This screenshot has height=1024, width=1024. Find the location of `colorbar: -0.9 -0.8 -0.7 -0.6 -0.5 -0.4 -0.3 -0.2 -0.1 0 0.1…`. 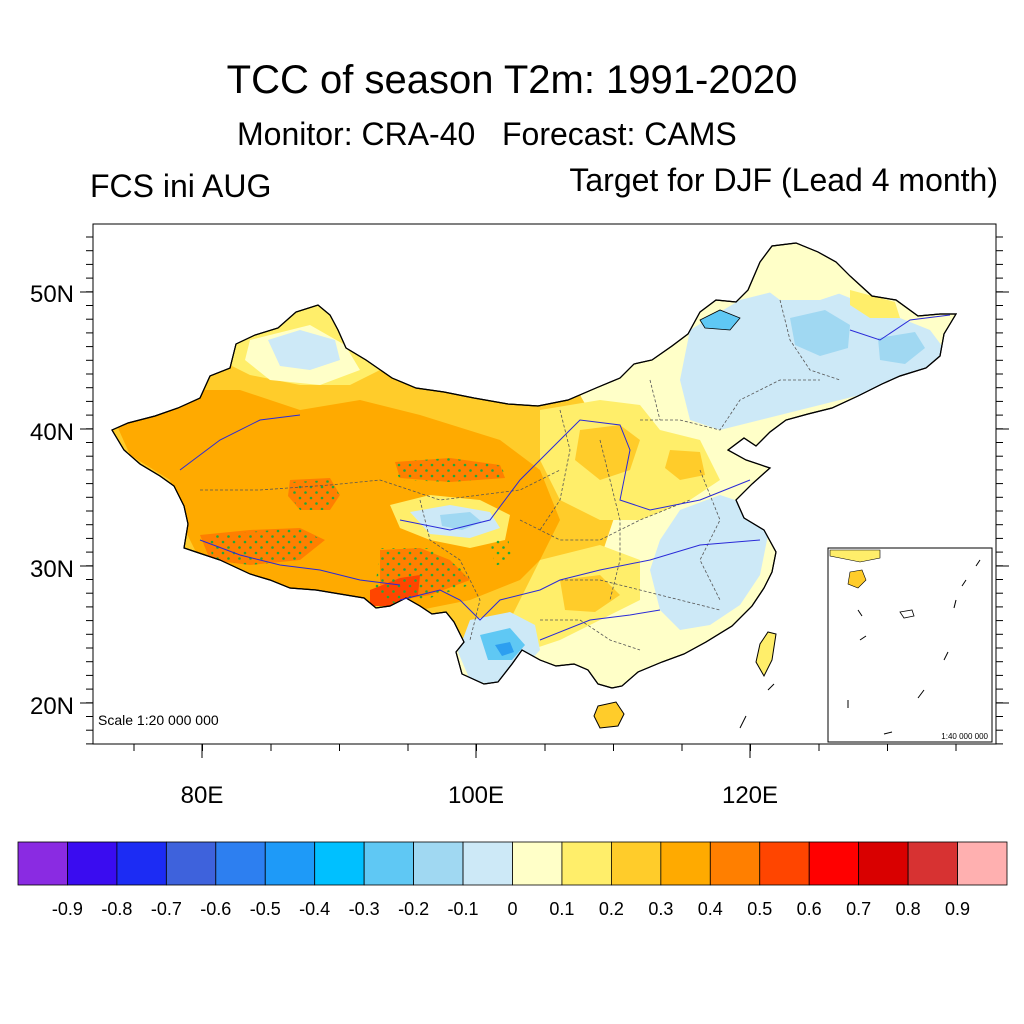

colorbar: -0.9 -0.8 -0.7 -0.6 -0.5 -0.4 -0.3 -0.2 -0.1 0 0.1… is located at coordinates (512, 880).